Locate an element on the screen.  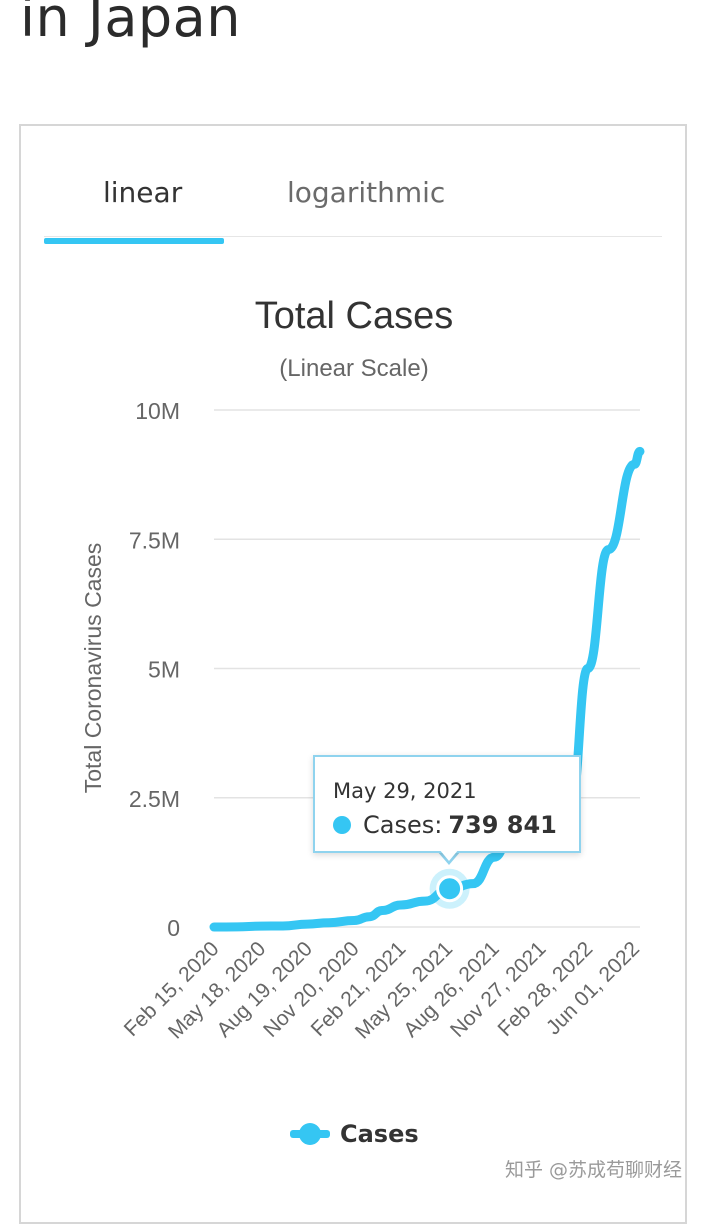
tooltip-row: Cases: 739 841 is located at coordinates (445, 825).